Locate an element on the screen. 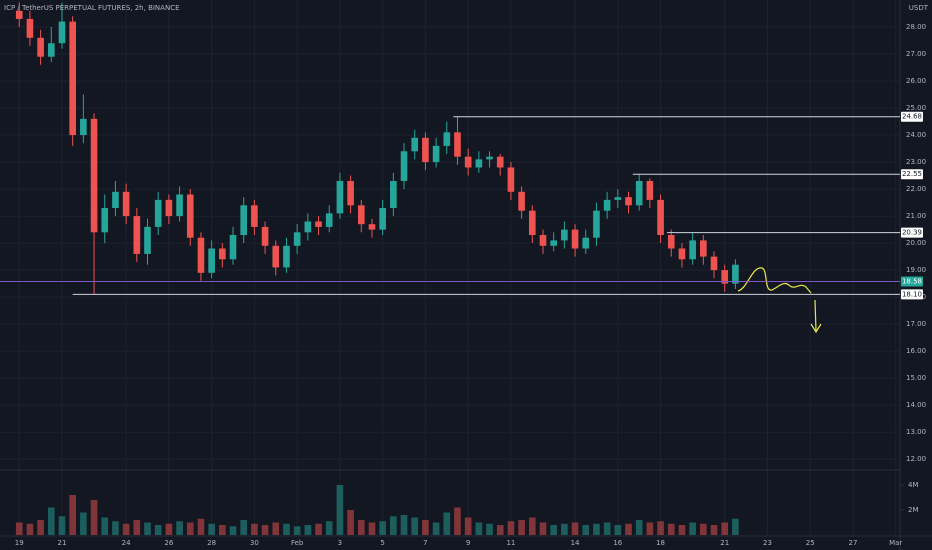  level-price-label: 24.68 is located at coordinates (912, 117).